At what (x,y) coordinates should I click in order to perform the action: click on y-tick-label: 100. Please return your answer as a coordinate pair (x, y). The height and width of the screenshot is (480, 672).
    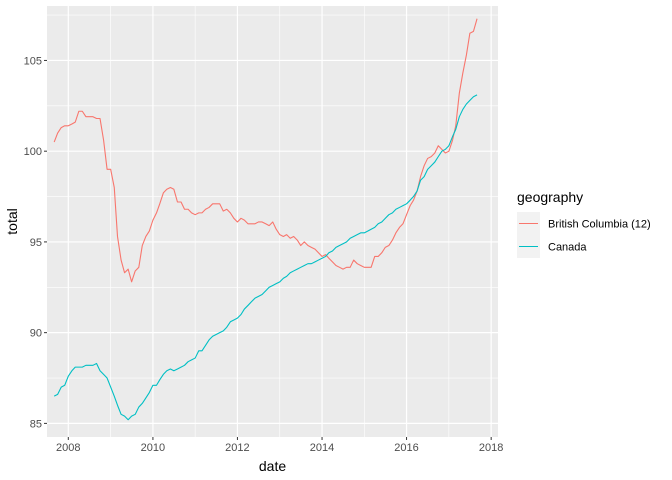
    Looking at the image, I should click on (33, 152).